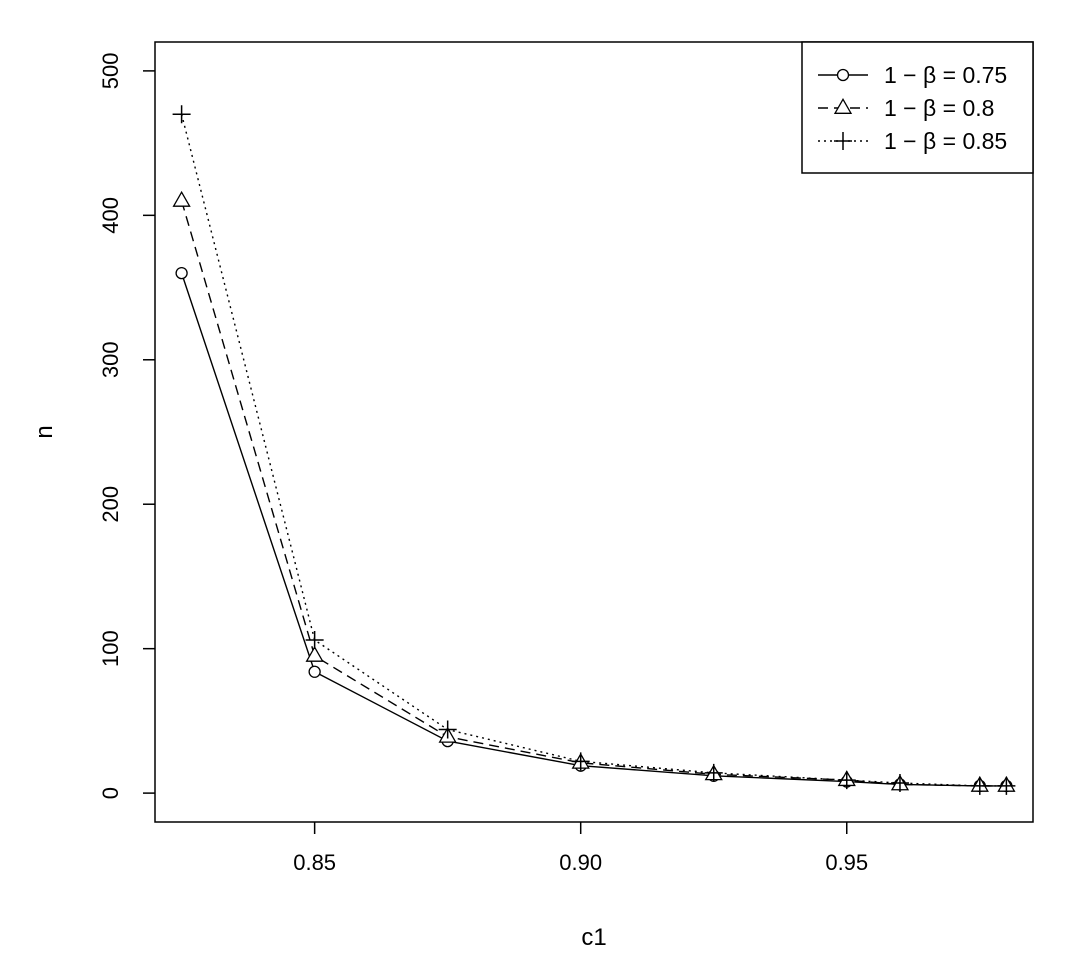  Describe the element at coordinates (110, 71) in the screenshot. I see `y-tick-label: 500` at that location.